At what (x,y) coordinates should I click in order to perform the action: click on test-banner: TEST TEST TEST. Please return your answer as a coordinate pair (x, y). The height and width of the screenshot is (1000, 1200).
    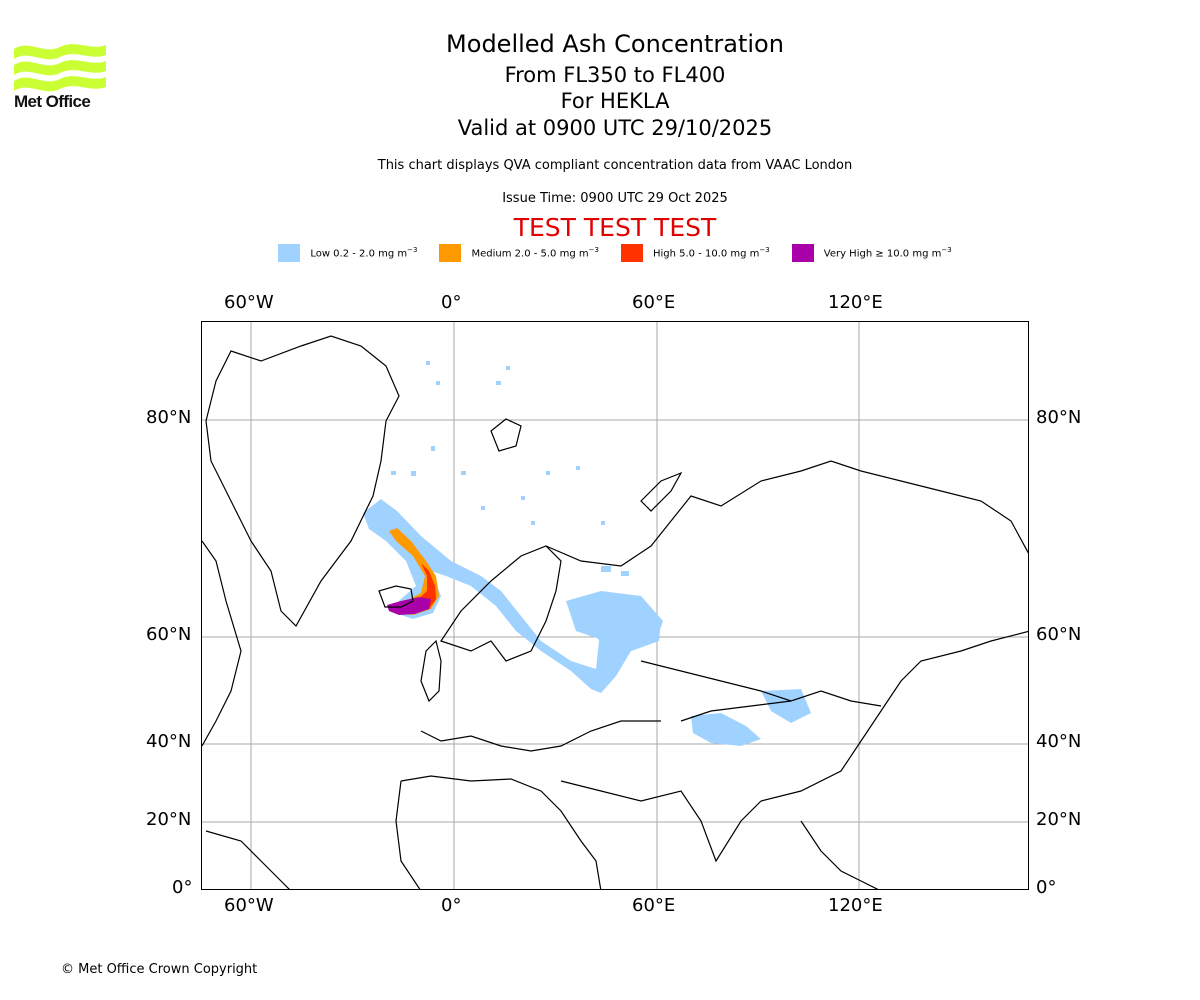
    Looking at the image, I should click on (615, 227).